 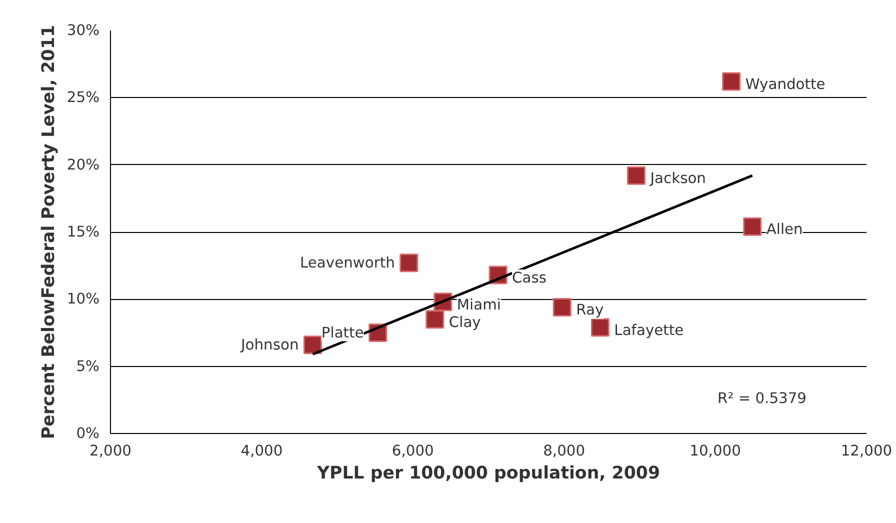 I want to click on annotation: Leavenworth, so click(x=347, y=263).